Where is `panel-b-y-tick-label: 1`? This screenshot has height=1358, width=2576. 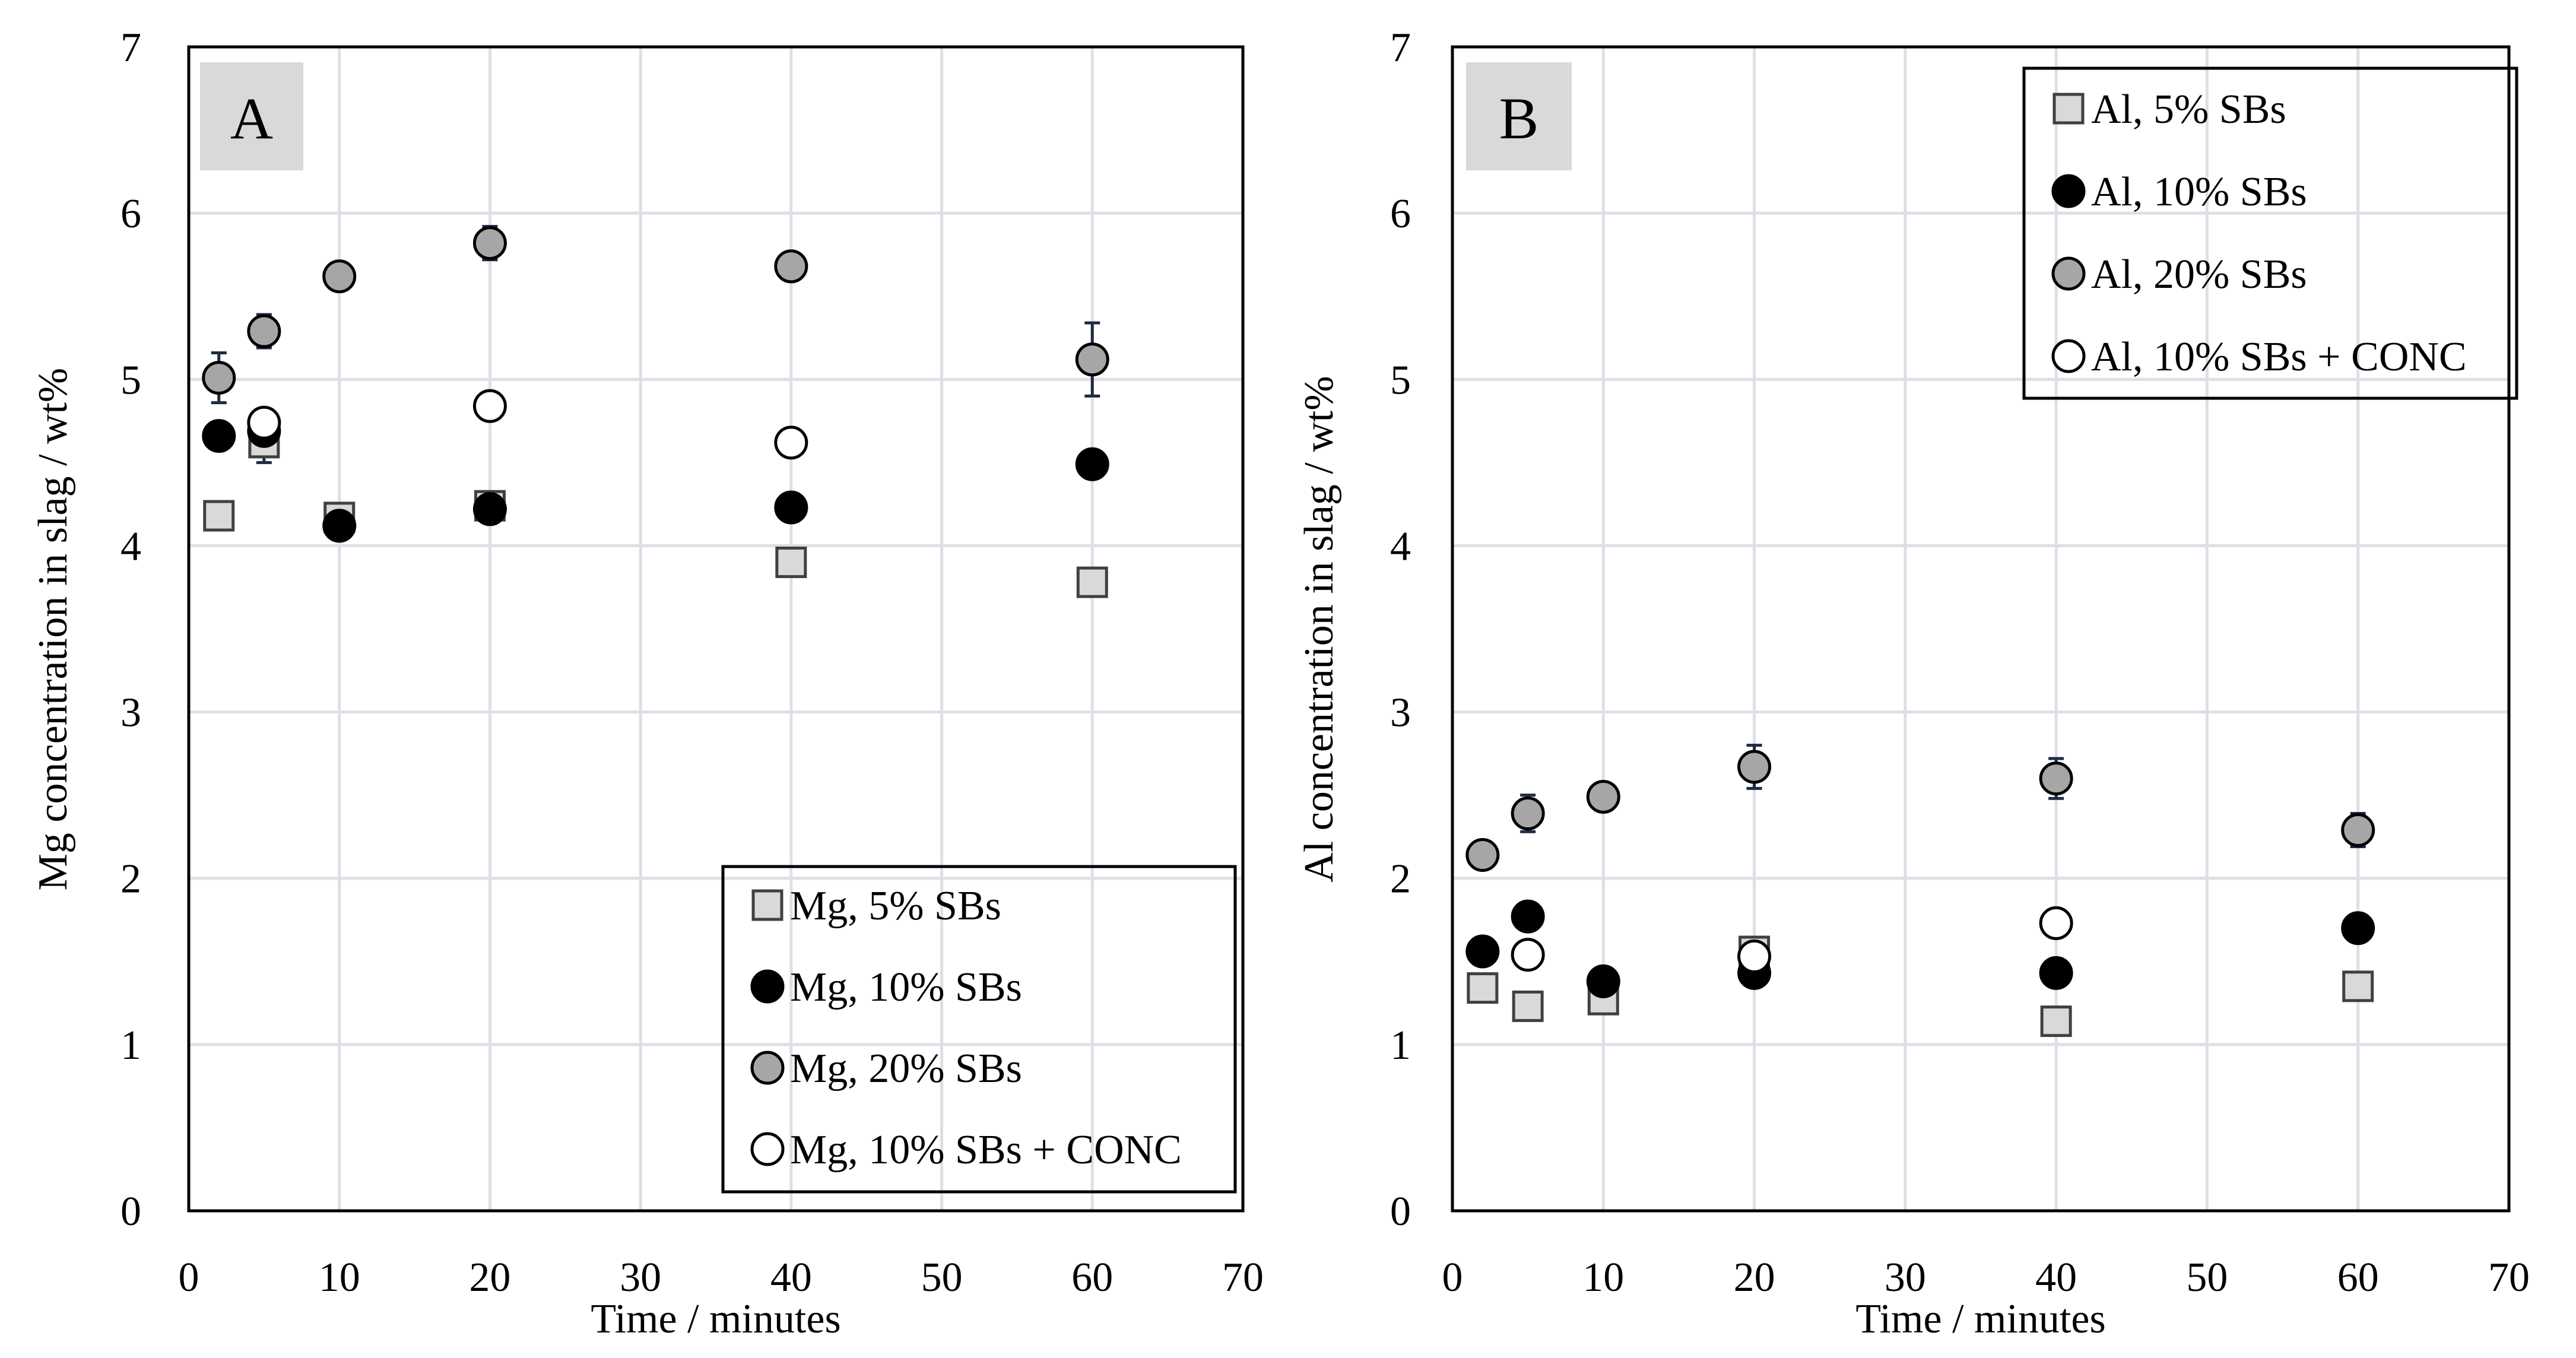
panel-b-y-tick-label: 1 is located at coordinates (1400, 1045).